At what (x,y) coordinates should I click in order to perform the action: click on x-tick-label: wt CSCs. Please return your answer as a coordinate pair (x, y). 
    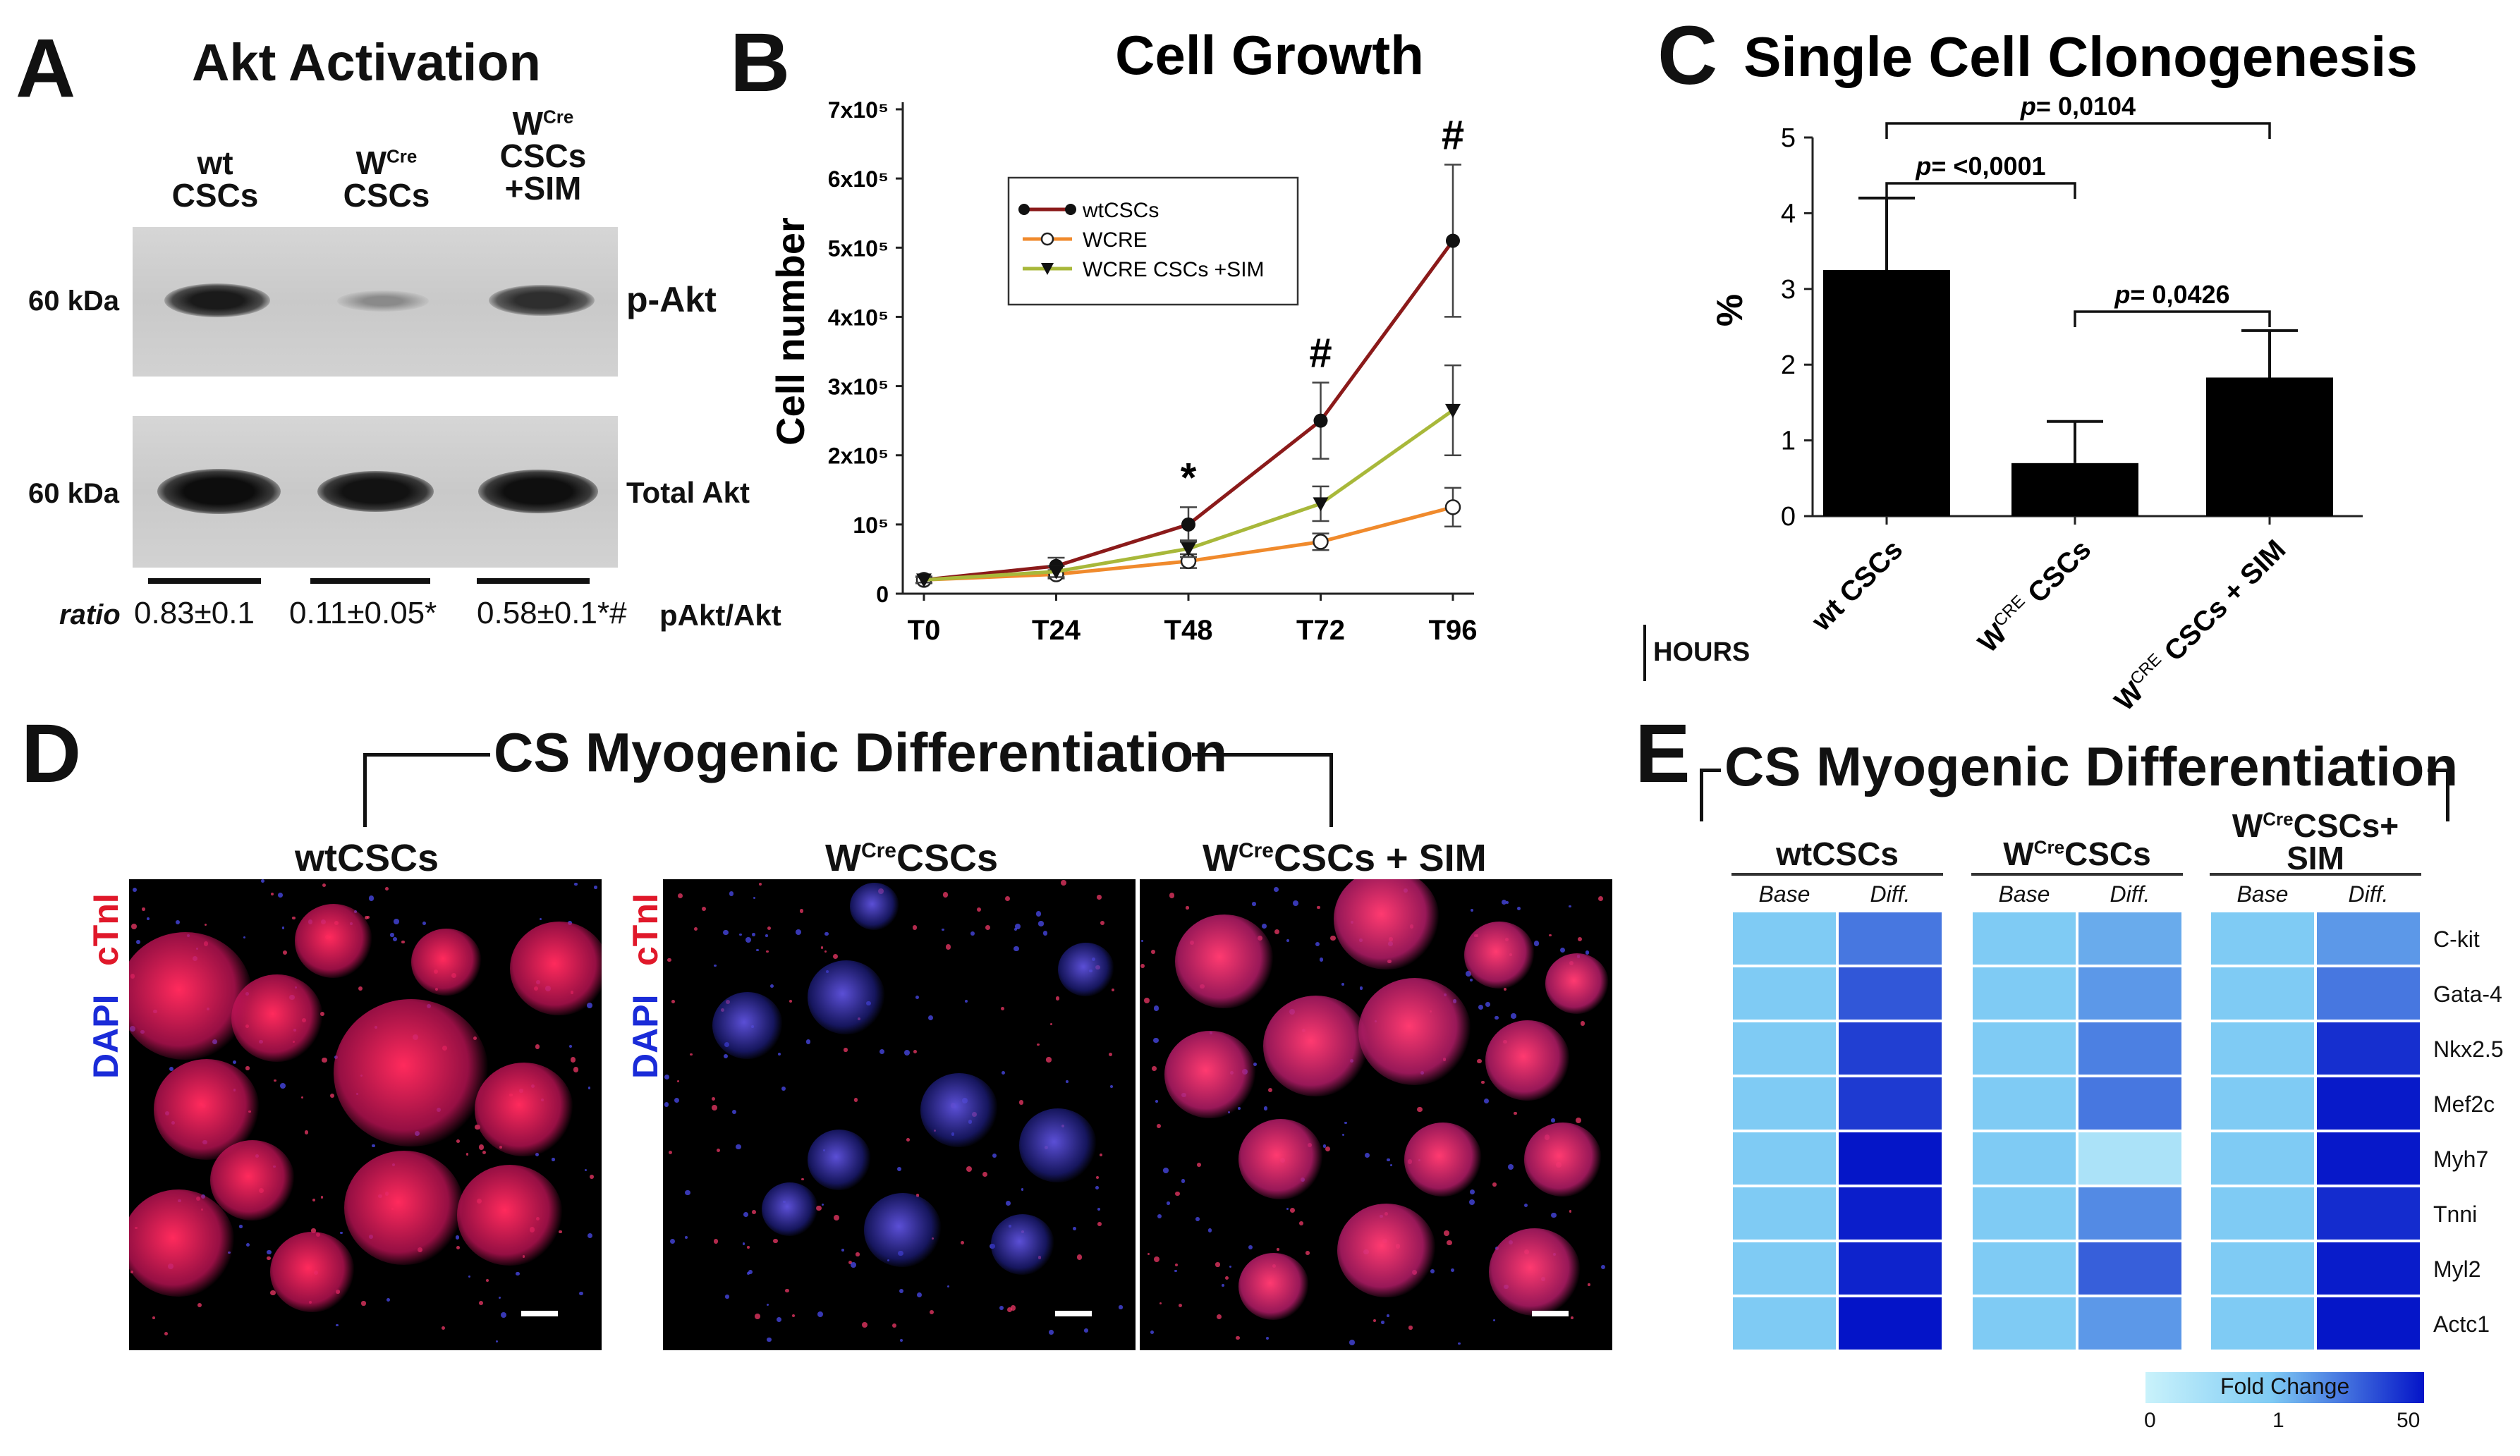
    Looking at the image, I should click on (1858, 585).